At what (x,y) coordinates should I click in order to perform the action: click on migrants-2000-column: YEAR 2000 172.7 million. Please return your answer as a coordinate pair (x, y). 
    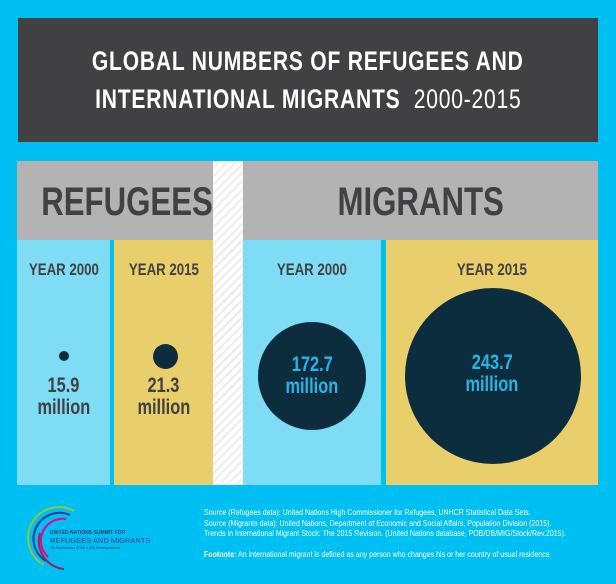
    Looking at the image, I should click on (312, 362).